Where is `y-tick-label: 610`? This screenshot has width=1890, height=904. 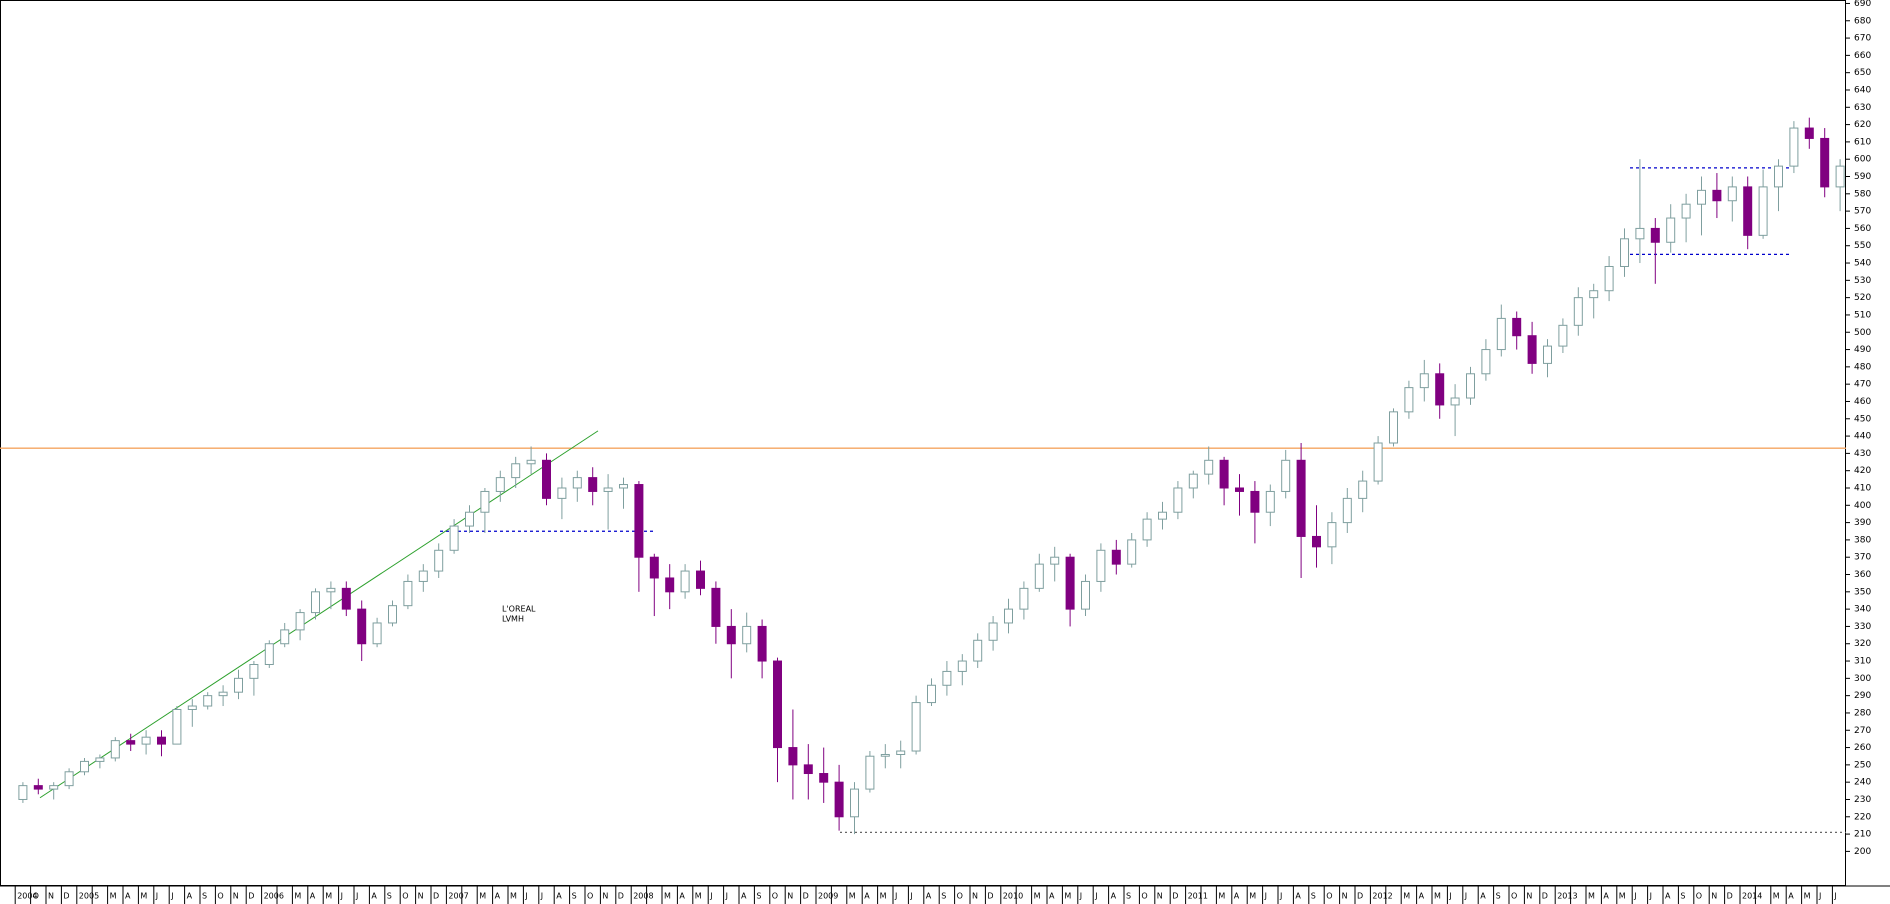
y-tick-label: 610 is located at coordinates (1862, 142).